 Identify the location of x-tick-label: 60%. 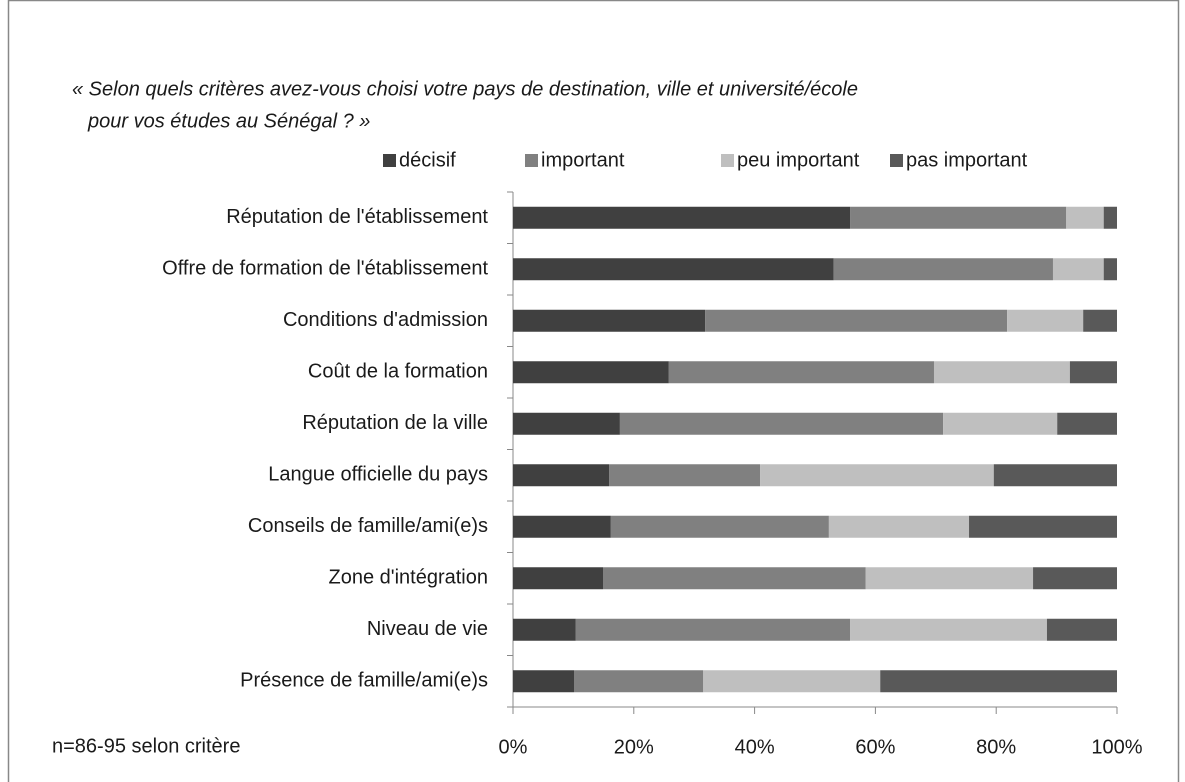
(875, 747).